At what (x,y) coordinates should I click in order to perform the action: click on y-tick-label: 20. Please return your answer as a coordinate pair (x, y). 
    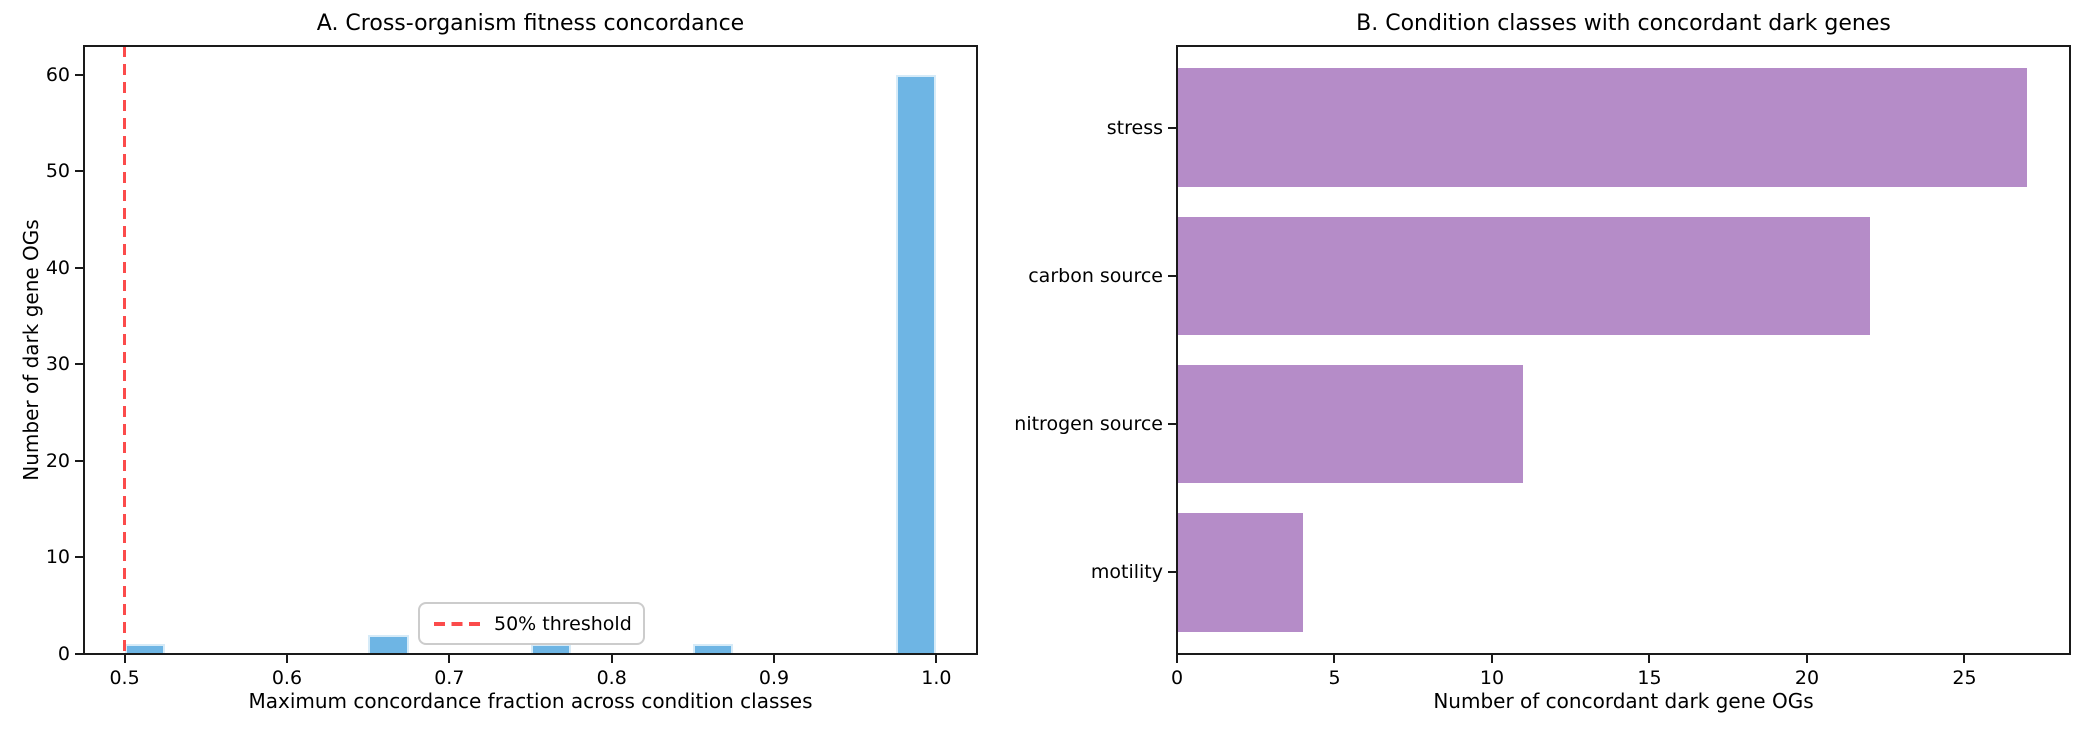
    Looking at the image, I should click on (57, 460).